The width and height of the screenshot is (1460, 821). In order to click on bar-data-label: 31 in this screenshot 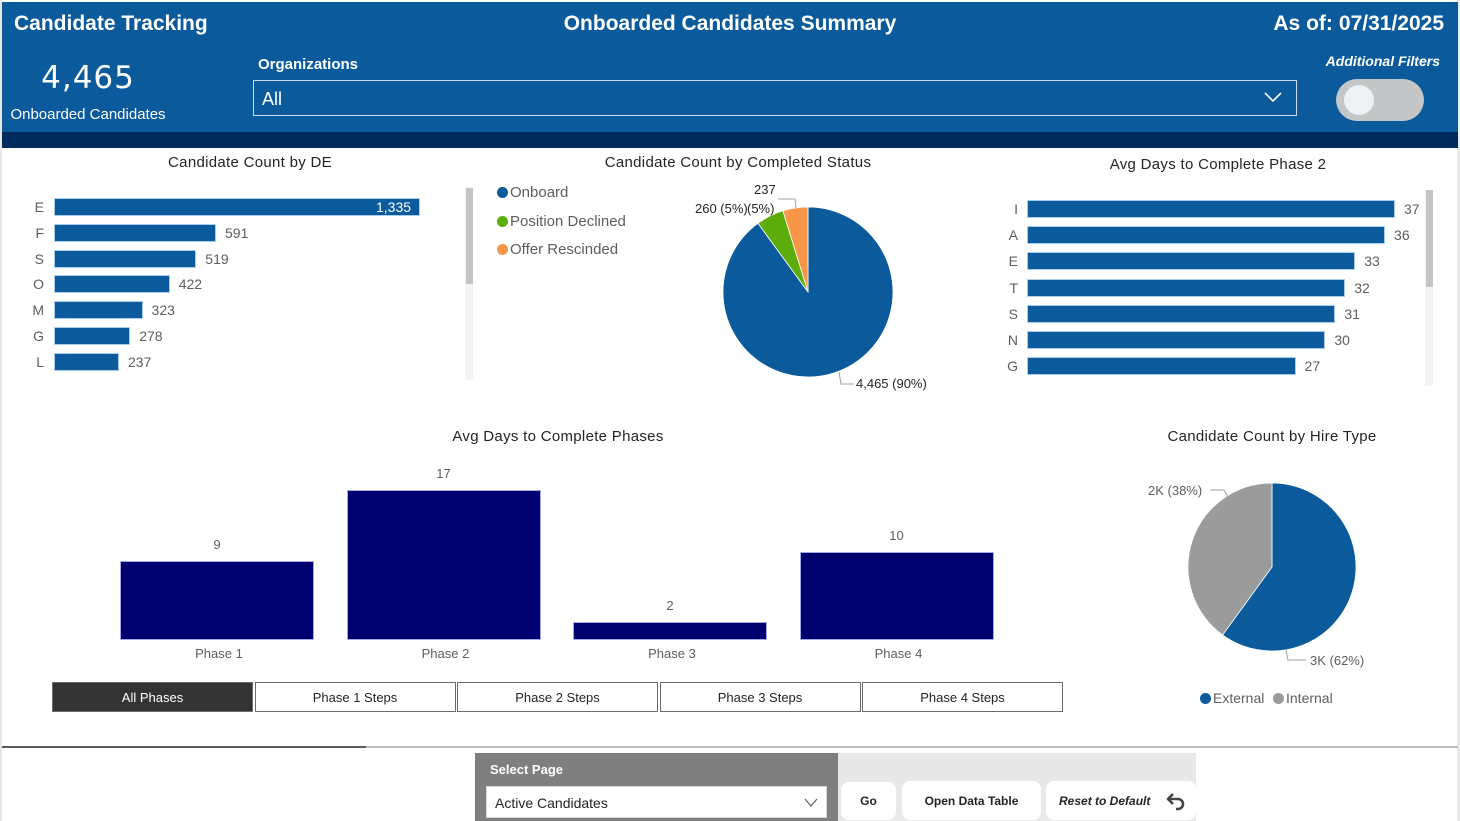, I will do `click(1352, 313)`.